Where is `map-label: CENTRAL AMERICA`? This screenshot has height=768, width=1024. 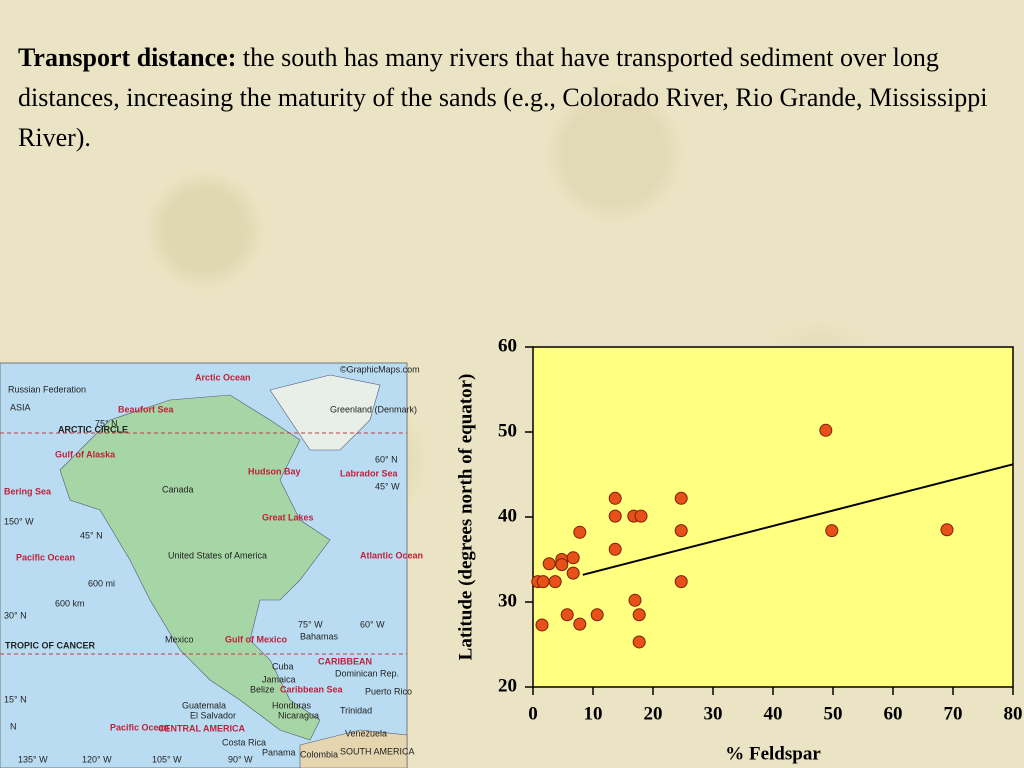
map-label: CENTRAL AMERICA is located at coordinates (201, 728).